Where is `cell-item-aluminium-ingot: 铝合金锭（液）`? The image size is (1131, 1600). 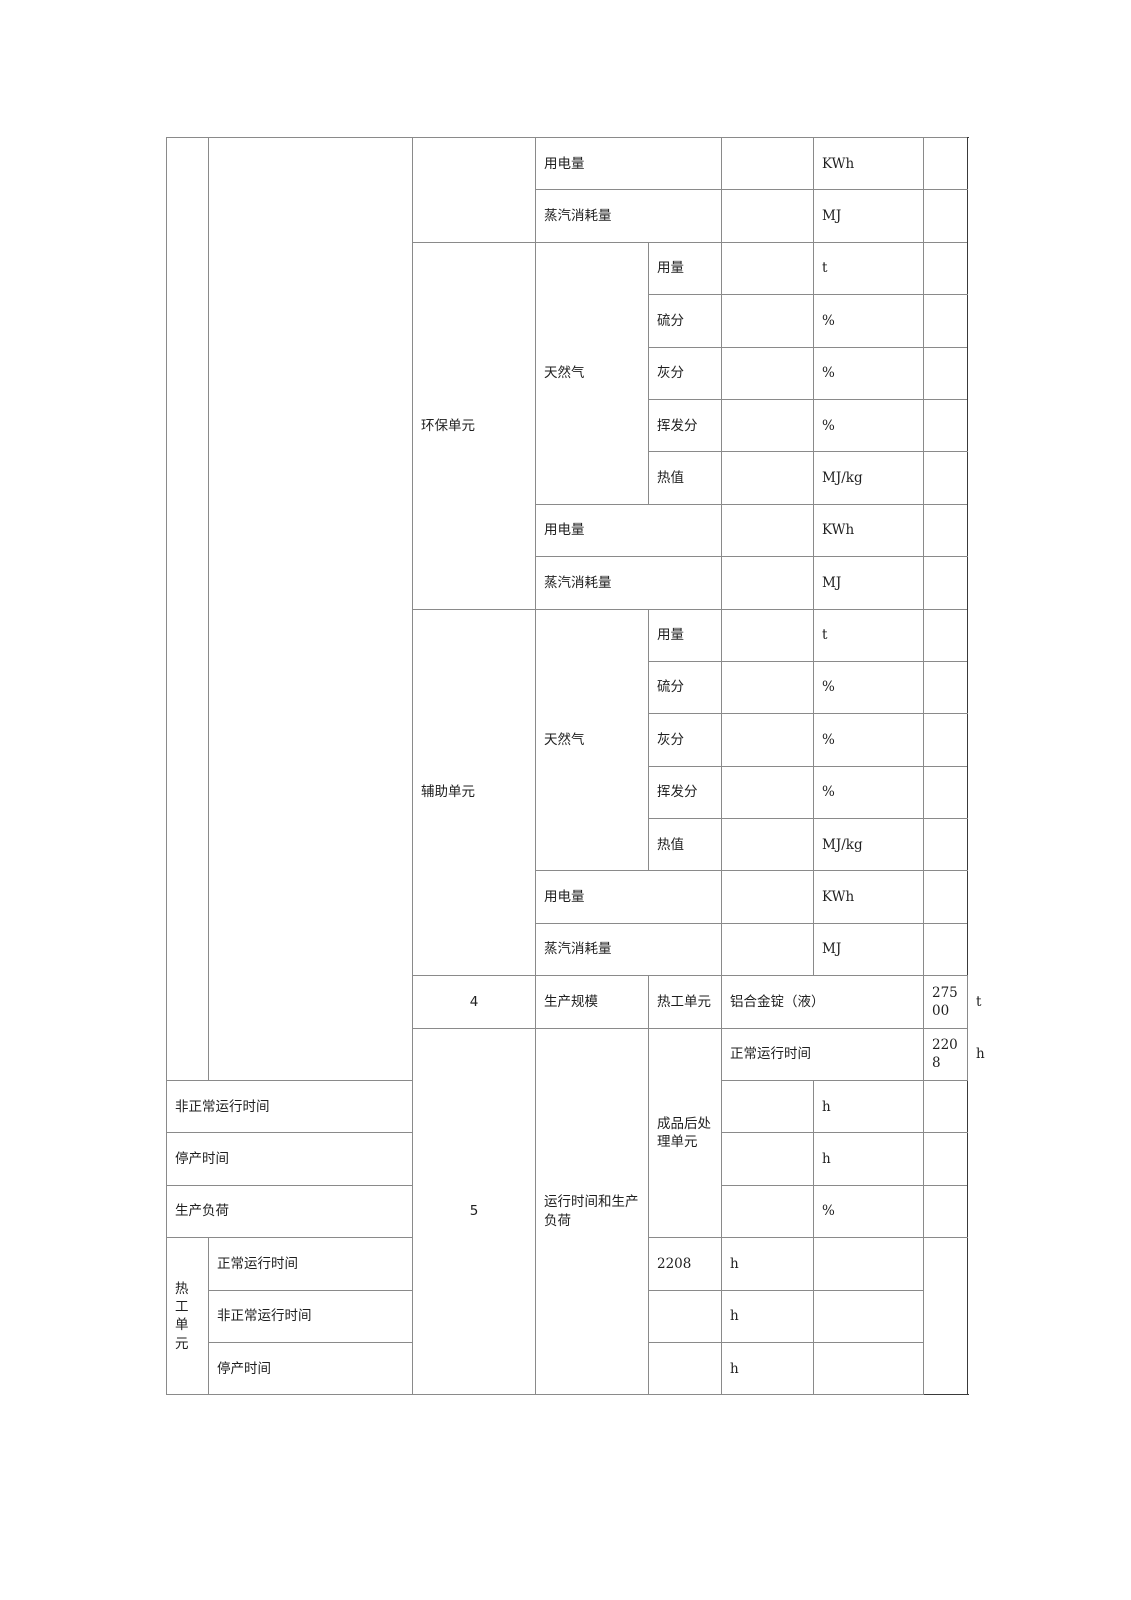 cell-item-aluminium-ingot: 铝合金锭（液） is located at coordinates (822, 1002).